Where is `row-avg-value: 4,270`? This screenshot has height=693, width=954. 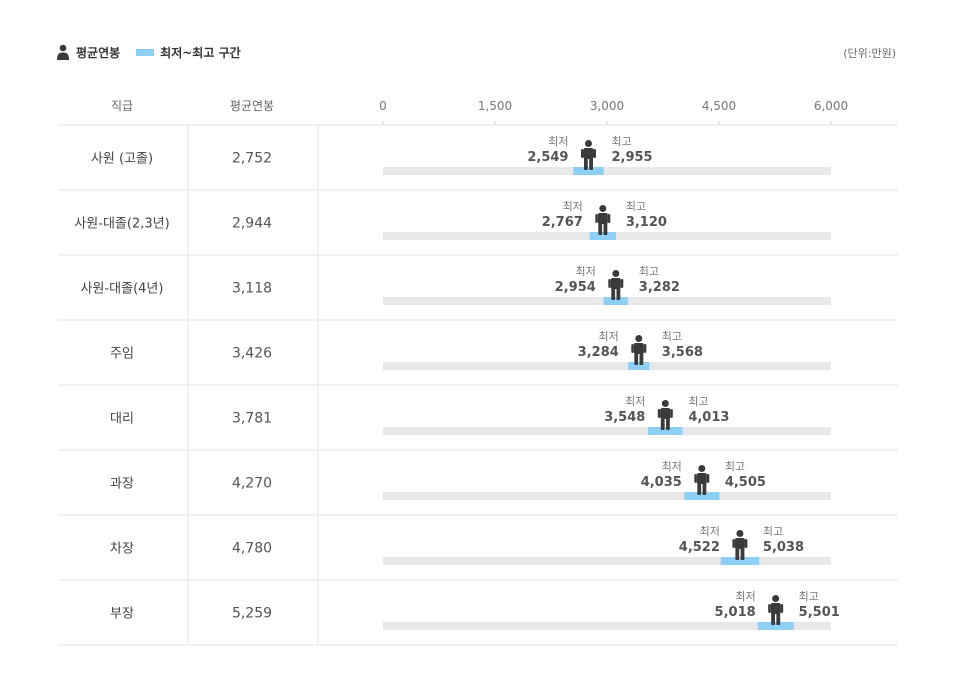
row-avg-value: 4,270 is located at coordinates (252, 484).